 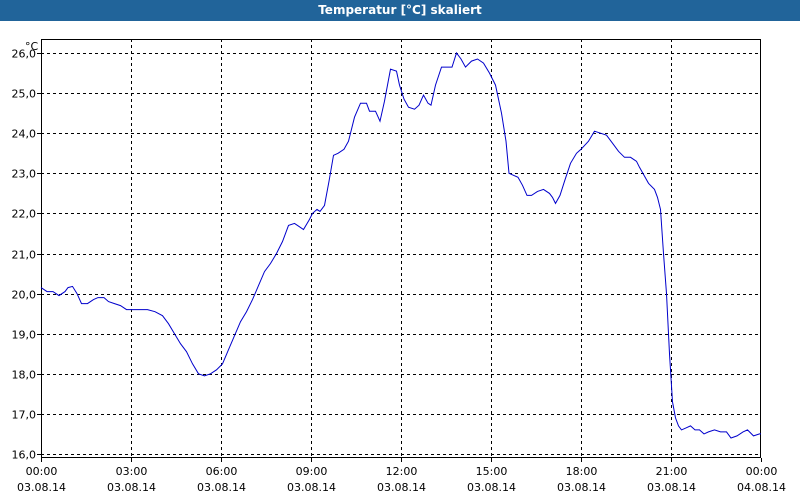 What do you see at coordinates (132, 471) in the screenshot?
I see `x-tick-time-label: 03:00` at bounding box center [132, 471].